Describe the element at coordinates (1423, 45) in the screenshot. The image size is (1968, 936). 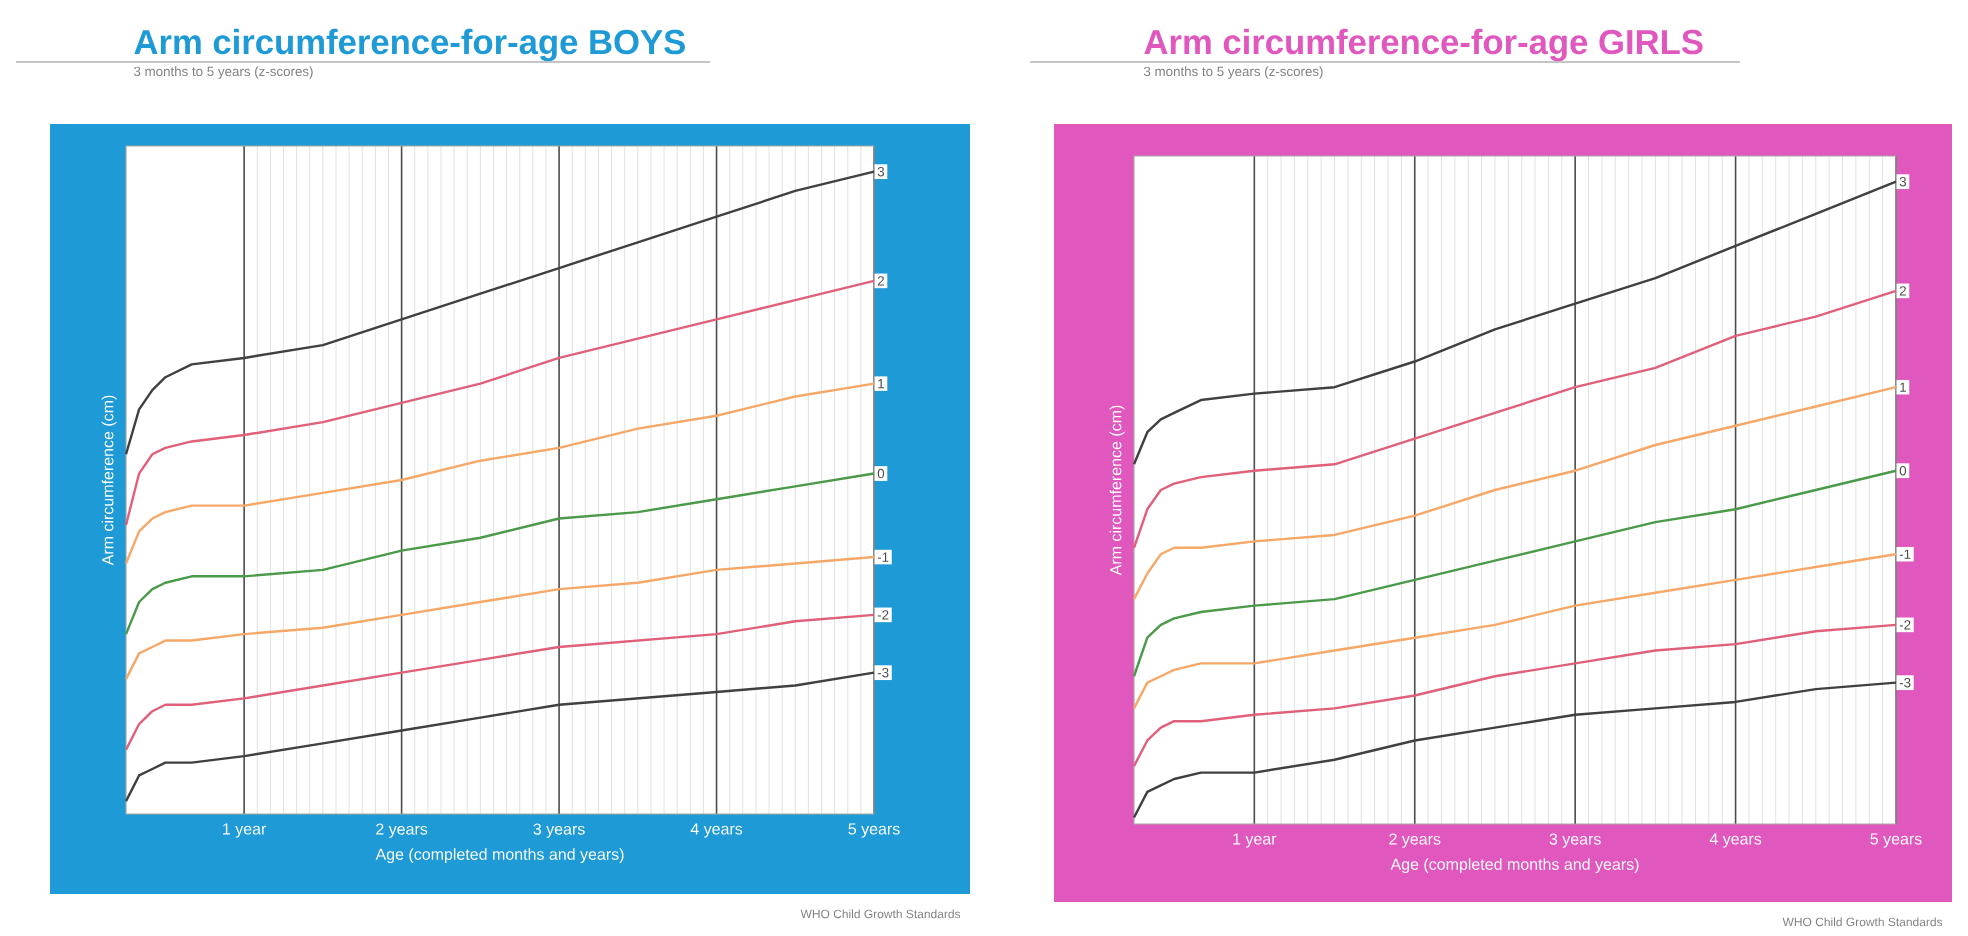
I see `chart-title: Arm circumference-for-age GIRLS` at that location.